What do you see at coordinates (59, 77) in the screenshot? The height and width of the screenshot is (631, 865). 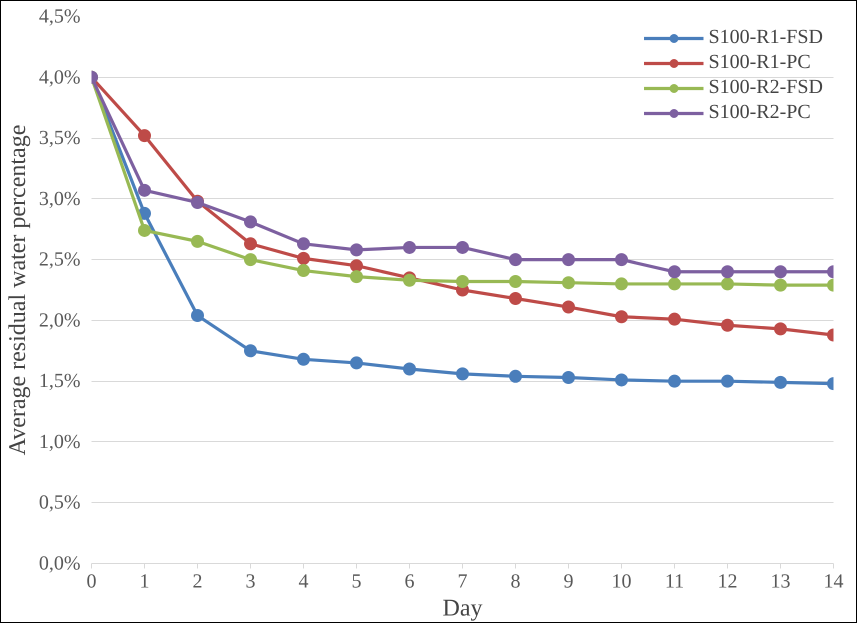 I see `y-tick-label: 4,0%` at bounding box center [59, 77].